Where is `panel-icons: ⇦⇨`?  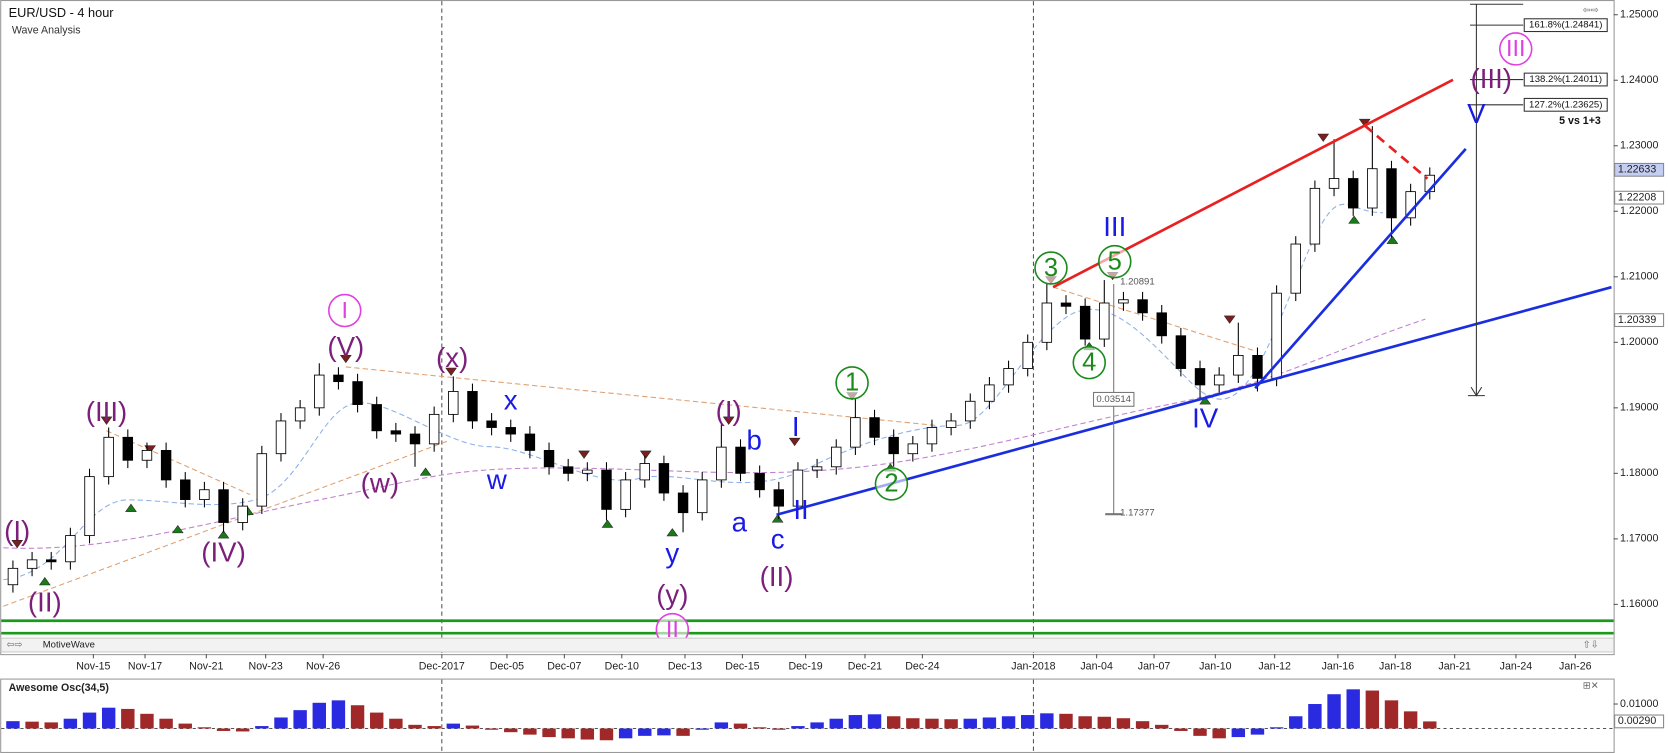
panel-icons: ⇦⇨ is located at coordinates (1591, 10).